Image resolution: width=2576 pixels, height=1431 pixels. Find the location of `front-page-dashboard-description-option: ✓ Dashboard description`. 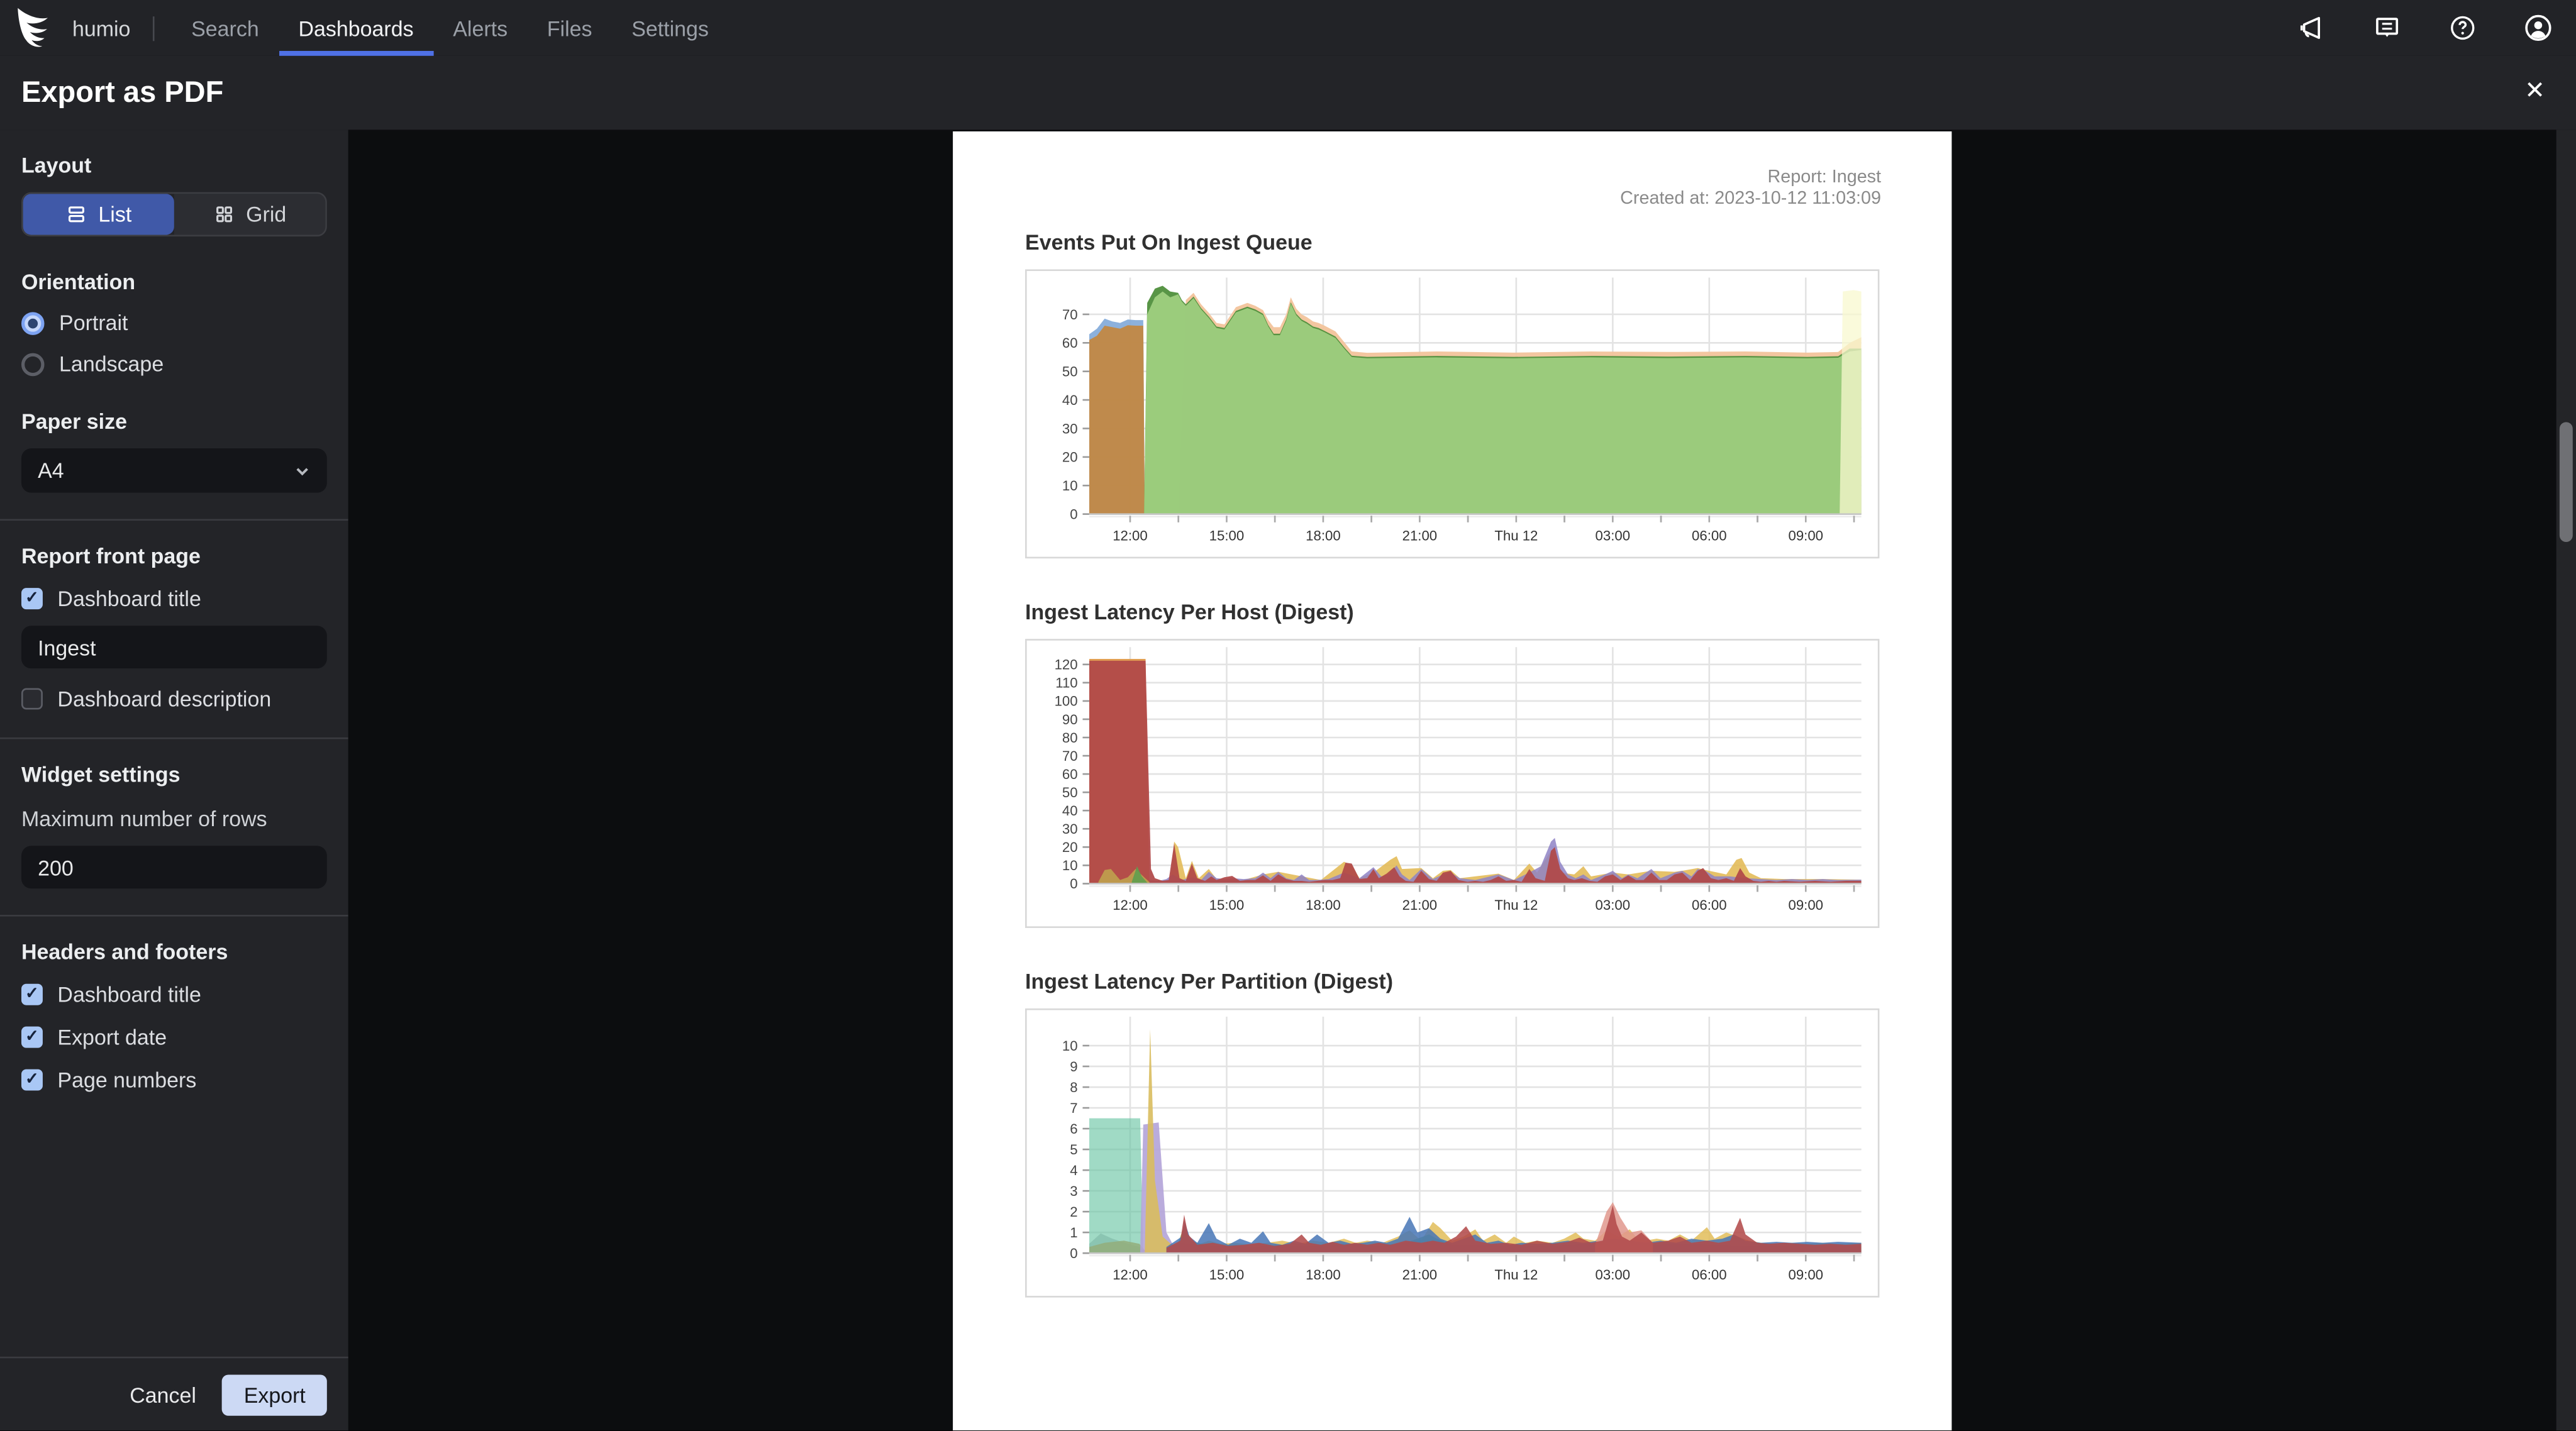

front-page-dashboard-description-option: ✓ Dashboard description is located at coordinates (174, 699).